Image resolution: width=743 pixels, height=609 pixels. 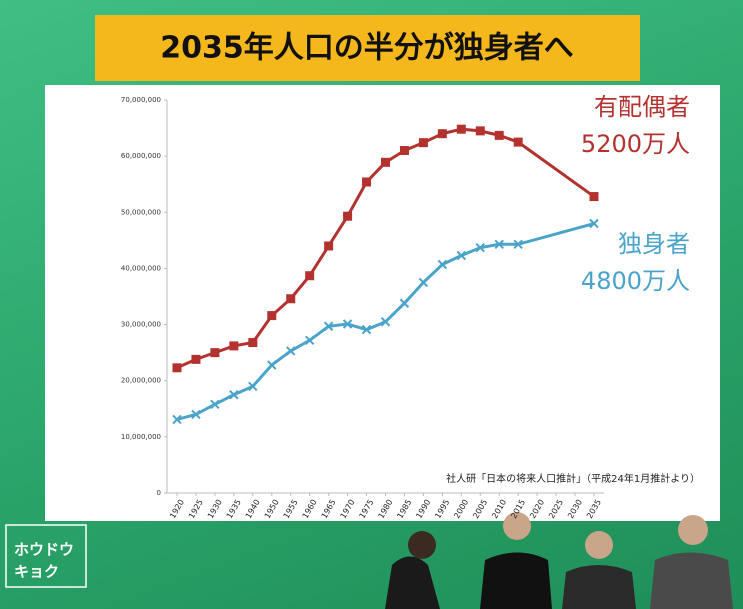 I want to click on chart-title: 2035年人口の半分が独身者へ, so click(x=367, y=48).